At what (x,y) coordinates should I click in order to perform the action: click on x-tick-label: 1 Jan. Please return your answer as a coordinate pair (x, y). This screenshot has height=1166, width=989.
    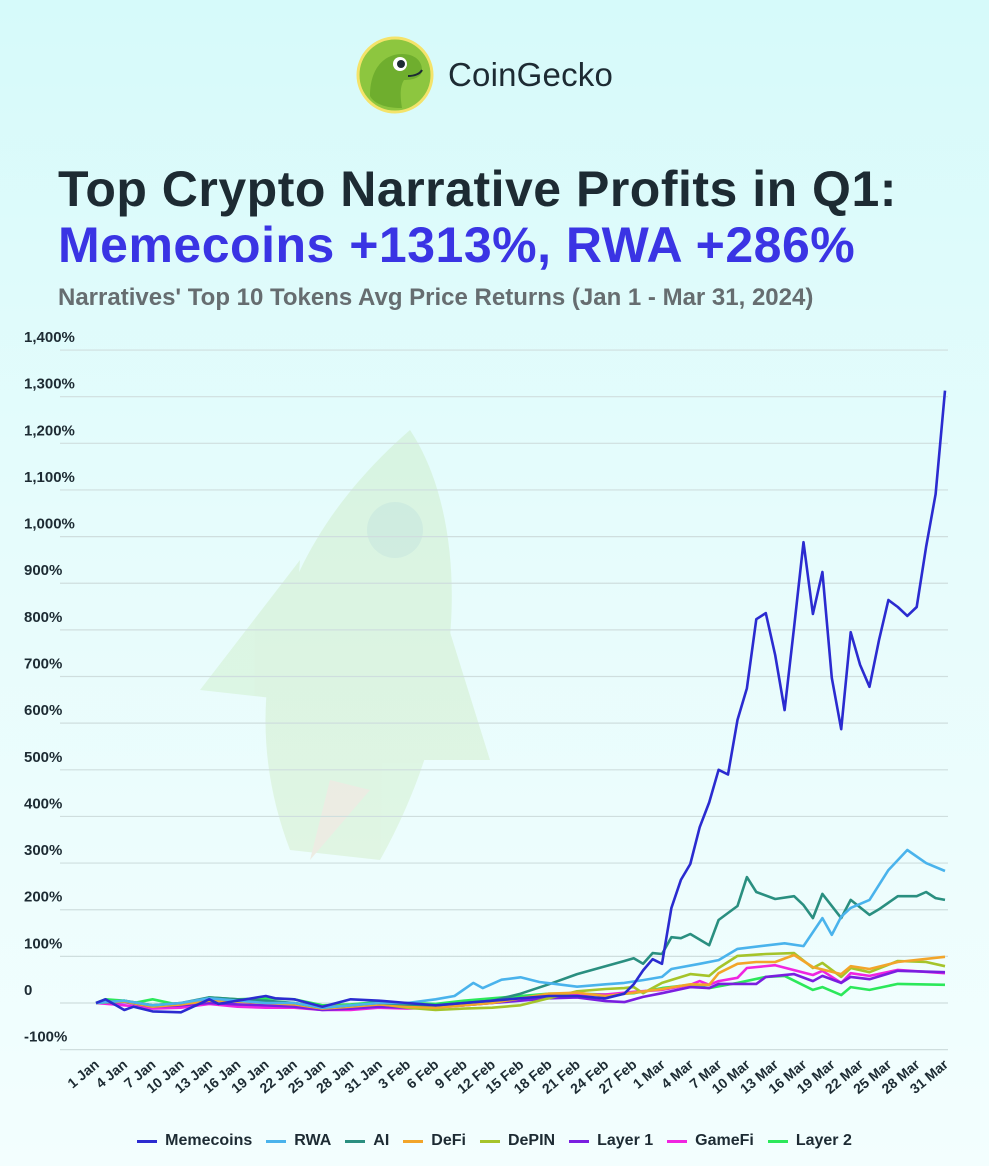
    Looking at the image, I should click on (83, 1073).